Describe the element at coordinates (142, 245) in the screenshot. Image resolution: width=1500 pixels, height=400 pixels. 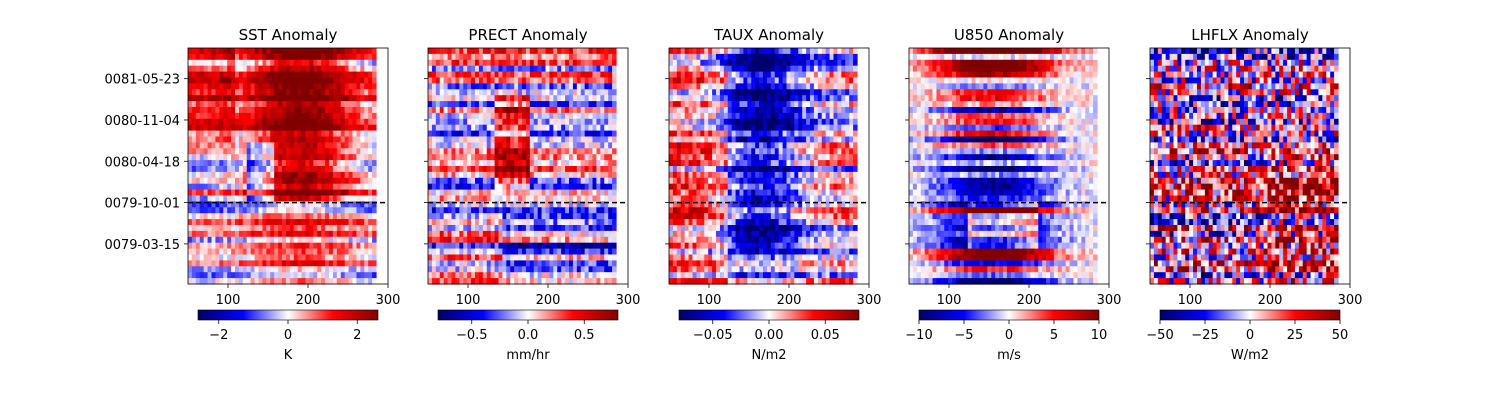
I see `y-tick-label: 0079-03-15` at that location.